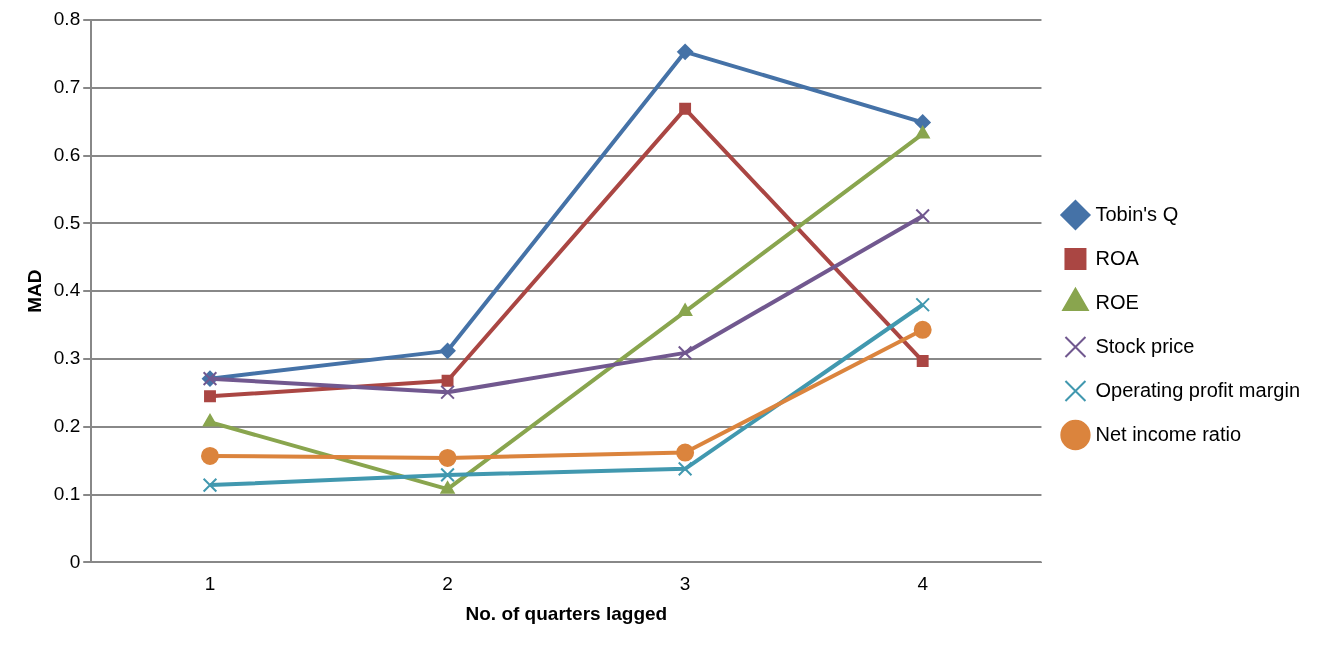  I want to click on y-axis-title: MAD, so click(34, 291).